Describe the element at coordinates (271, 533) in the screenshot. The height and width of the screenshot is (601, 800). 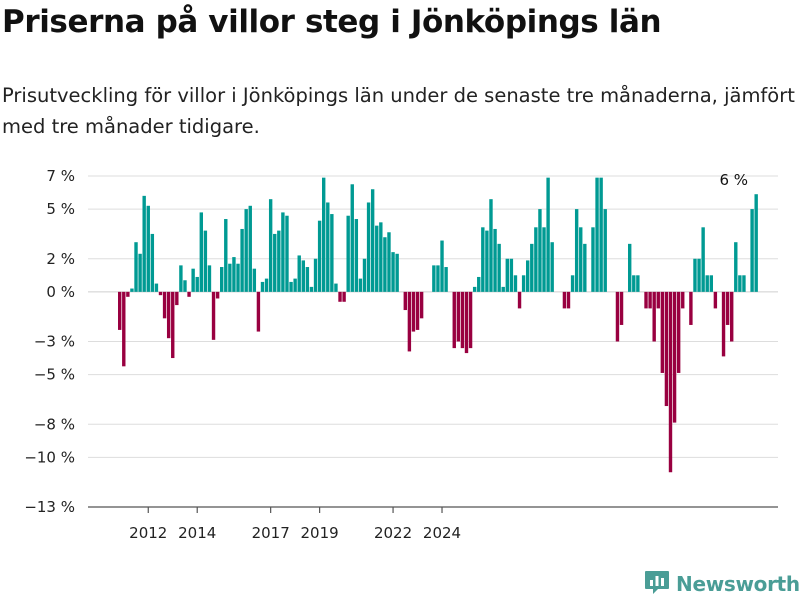
I see `x-tick-label: 2017` at that location.